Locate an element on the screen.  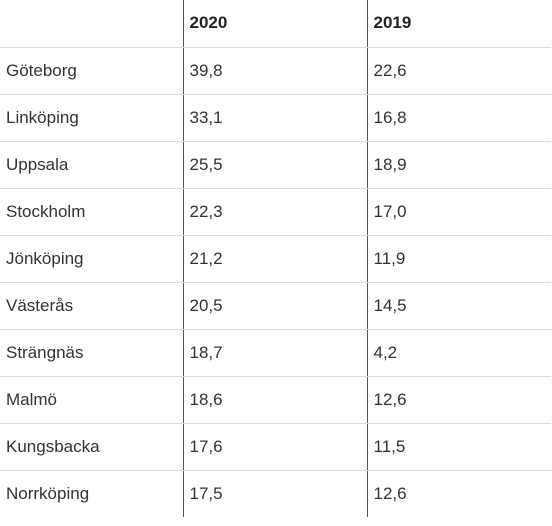
table-header-row: 2020 2019 is located at coordinates (275, 24).